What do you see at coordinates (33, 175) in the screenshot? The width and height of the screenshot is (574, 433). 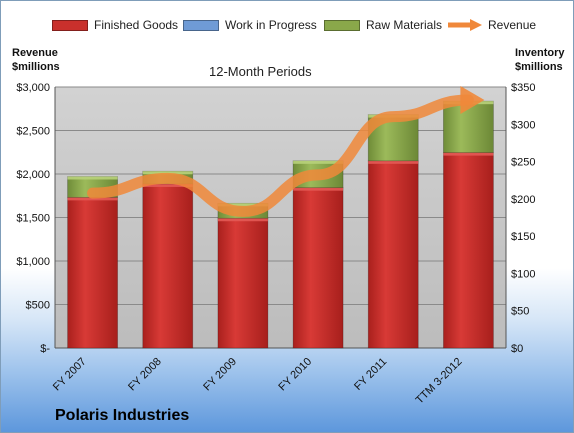 I see `left-tick-2-000: $2,000` at bounding box center [33, 175].